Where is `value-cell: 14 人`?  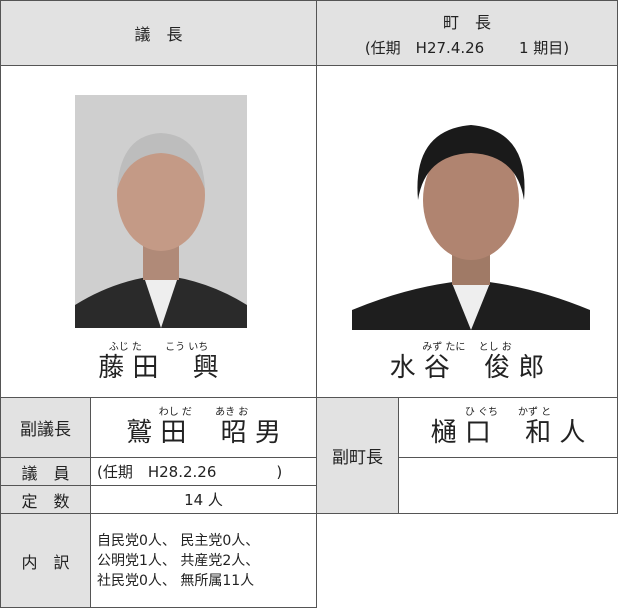 value-cell: 14 人 is located at coordinates (203, 499).